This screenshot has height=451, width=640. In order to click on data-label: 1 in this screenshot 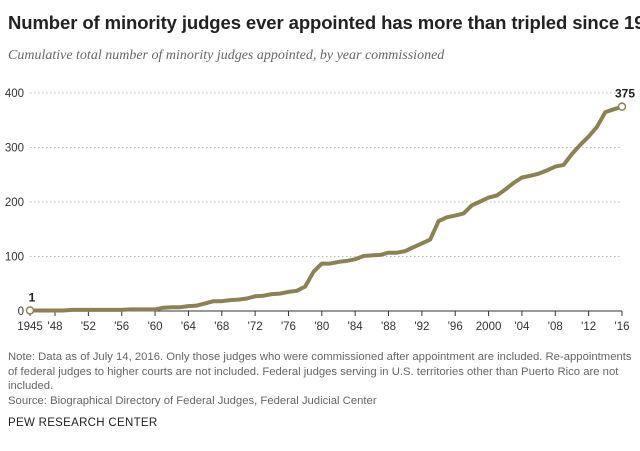, I will do `click(32, 297)`.